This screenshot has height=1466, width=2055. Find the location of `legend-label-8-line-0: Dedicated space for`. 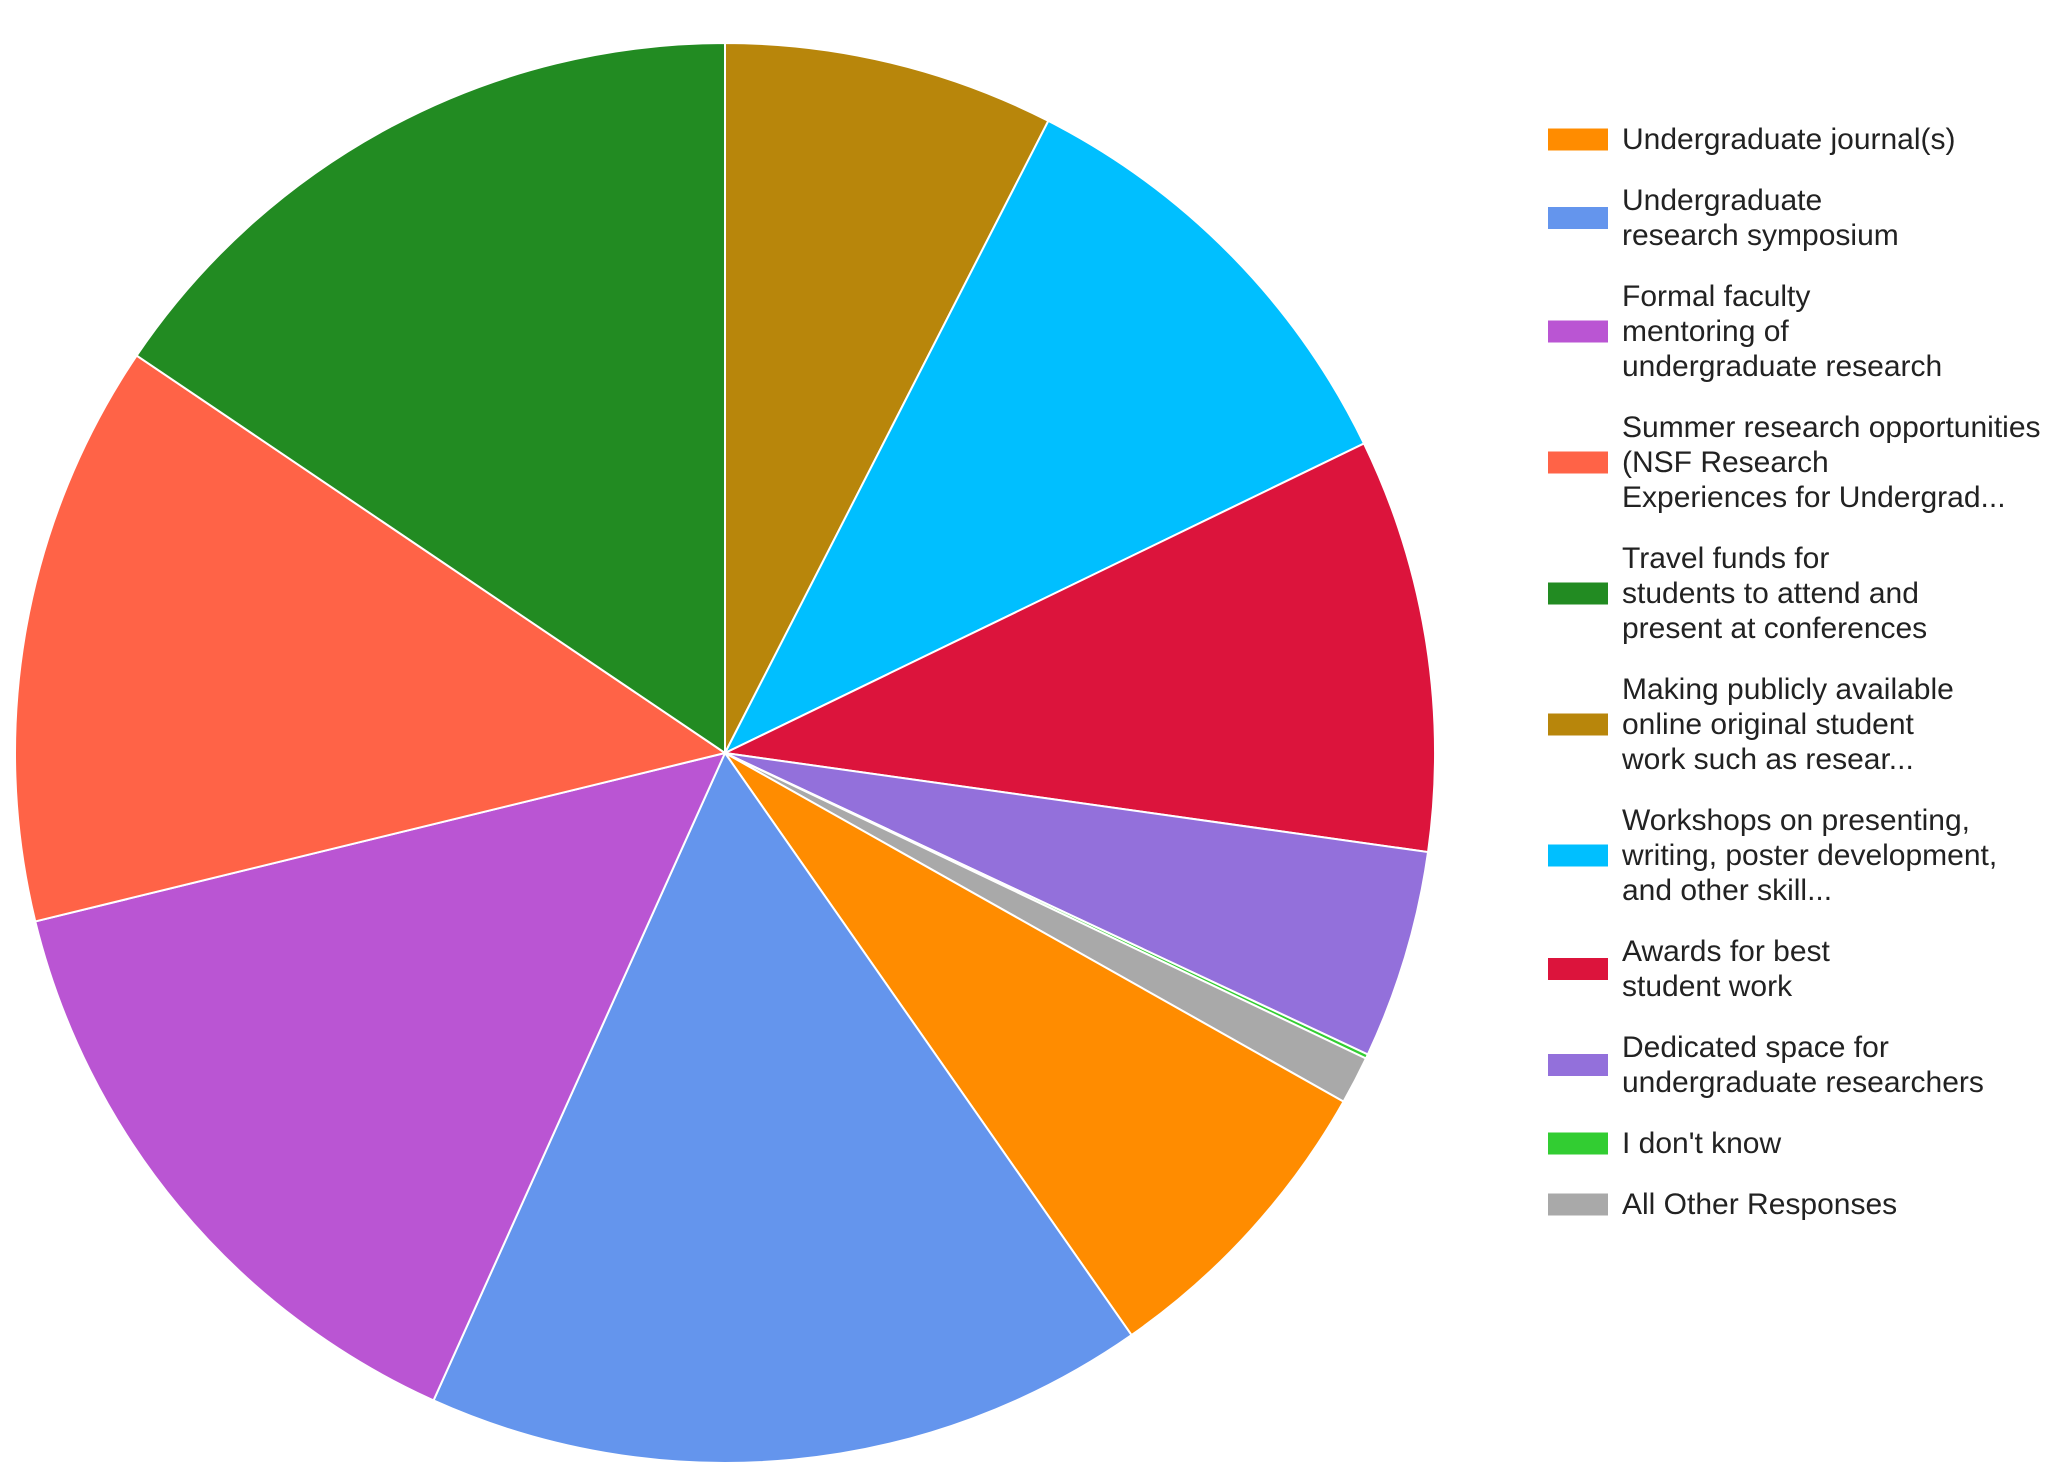

legend-label-8-line-0: Dedicated space for is located at coordinates (1755, 1047).